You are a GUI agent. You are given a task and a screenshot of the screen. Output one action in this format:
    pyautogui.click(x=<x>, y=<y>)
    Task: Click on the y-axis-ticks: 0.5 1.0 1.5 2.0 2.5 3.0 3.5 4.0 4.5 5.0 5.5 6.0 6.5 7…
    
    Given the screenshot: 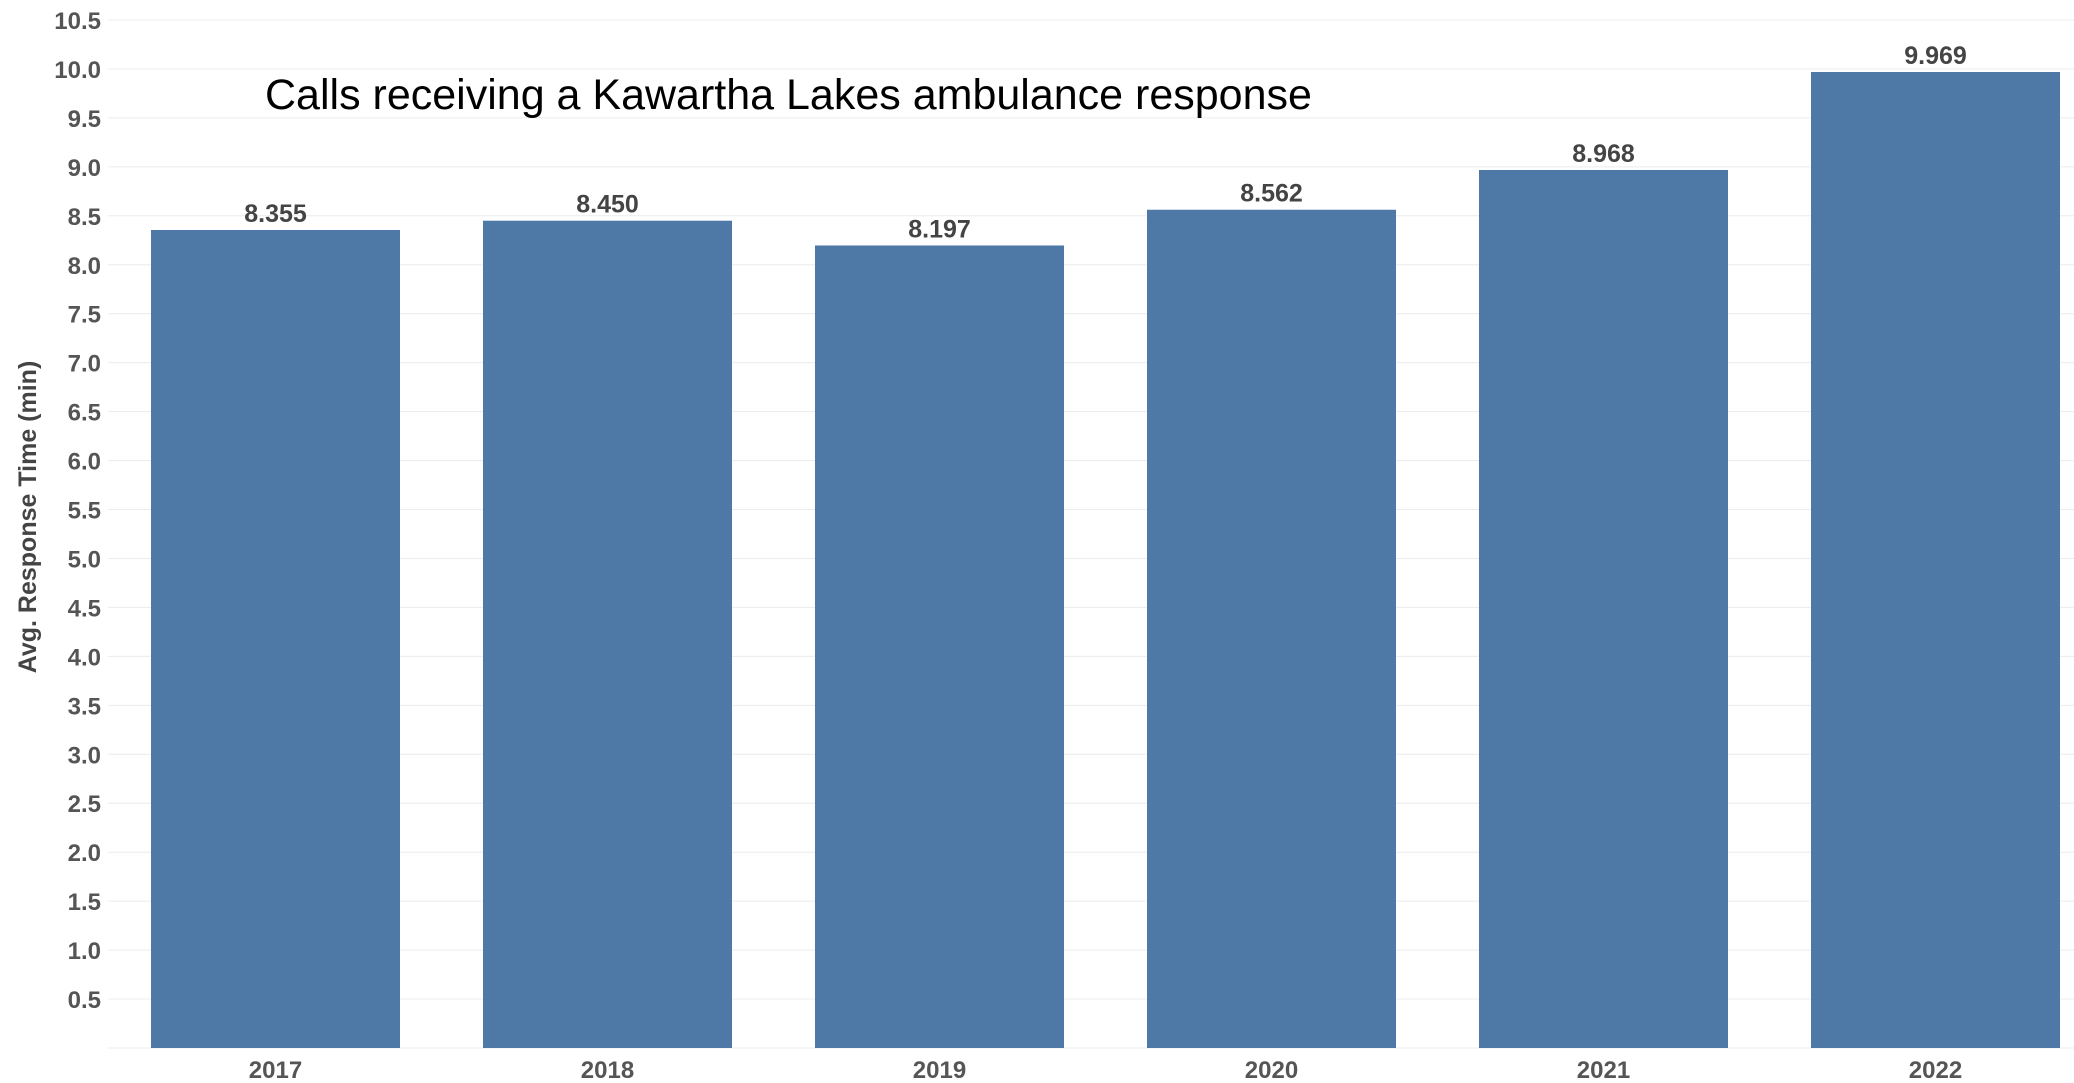 What is the action you would take?
    pyautogui.click(x=77, y=511)
    